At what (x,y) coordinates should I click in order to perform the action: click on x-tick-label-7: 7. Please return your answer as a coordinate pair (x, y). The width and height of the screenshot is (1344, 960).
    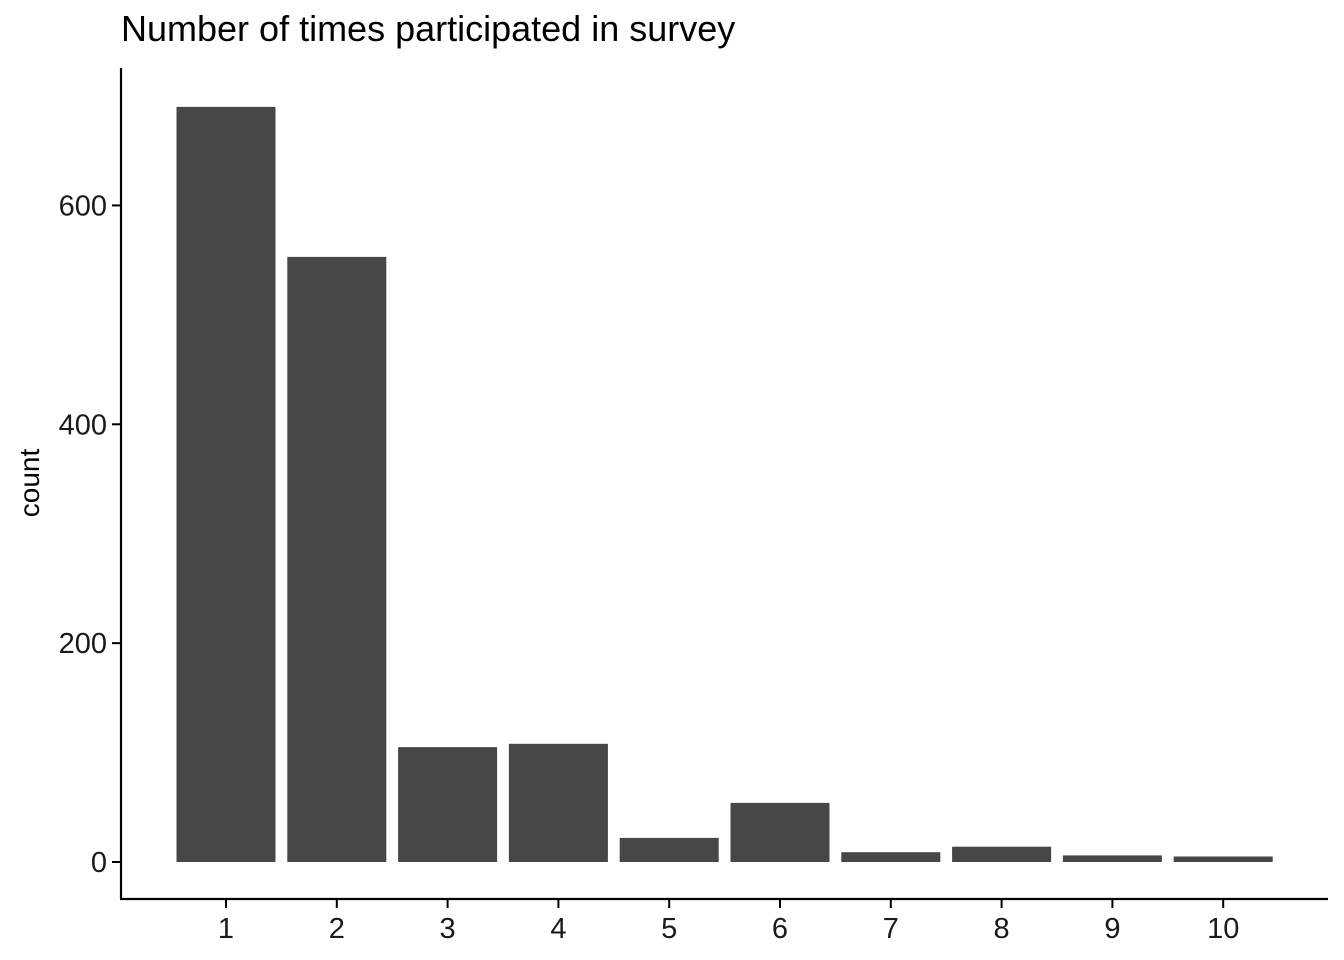
    Looking at the image, I should click on (891, 929).